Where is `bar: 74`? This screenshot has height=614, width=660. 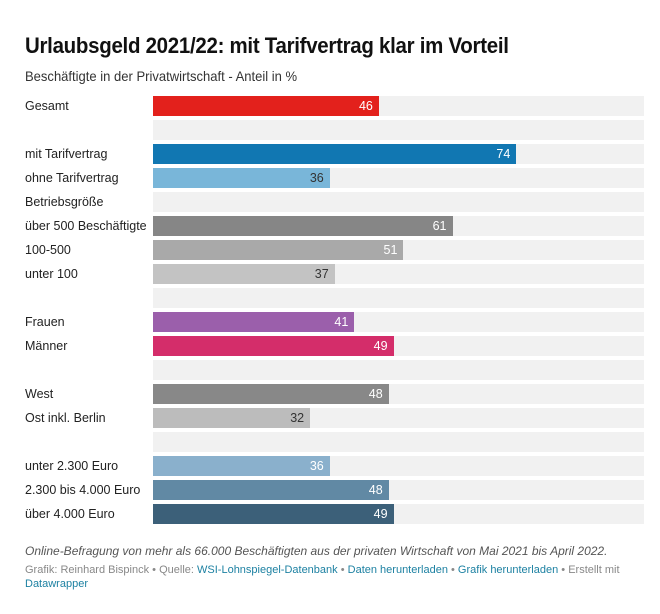 bar: 74 is located at coordinates (335, 154).